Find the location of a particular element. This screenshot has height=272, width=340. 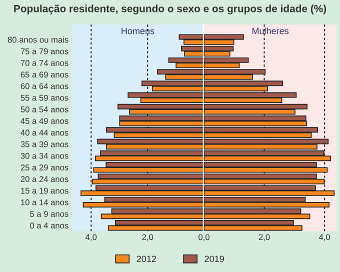

y-tick-label: 60 a 64 anos is located at coordinates (44, 86).